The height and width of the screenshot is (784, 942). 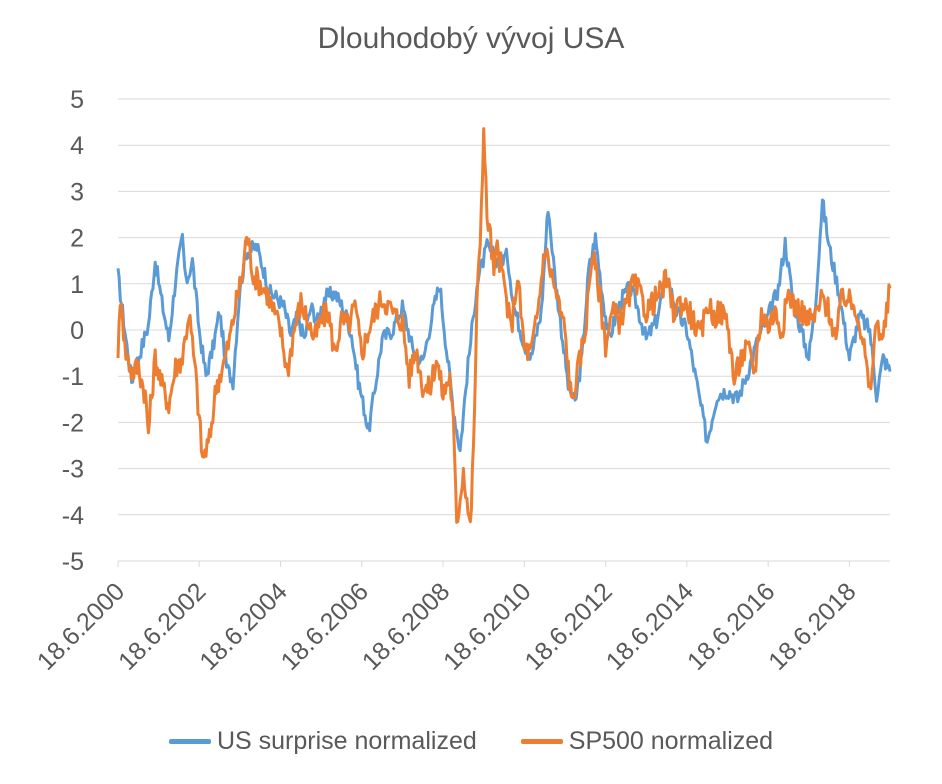 I want to click on x-tick-label: 18.6.2008, so click(x=406, y=626).